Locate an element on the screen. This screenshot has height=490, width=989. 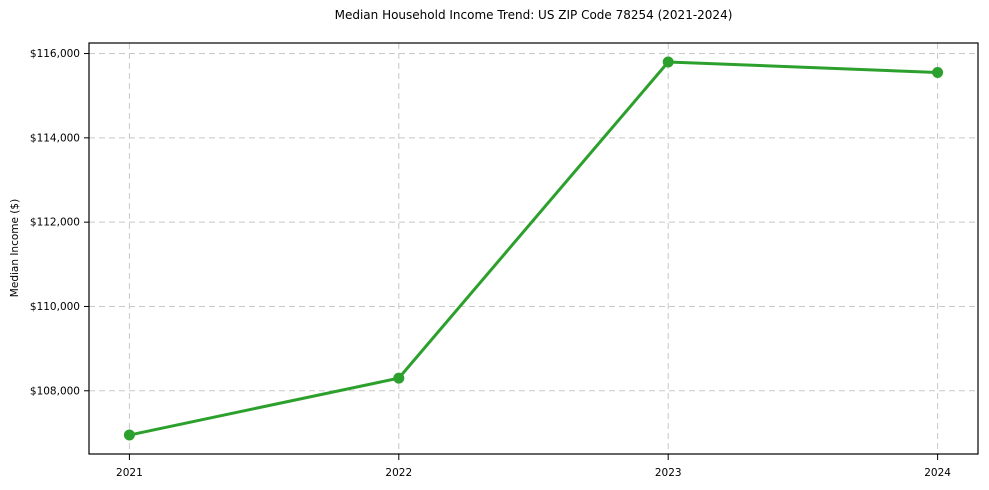
y-tick-label: $110,000 is located at coordinates (55, 307).